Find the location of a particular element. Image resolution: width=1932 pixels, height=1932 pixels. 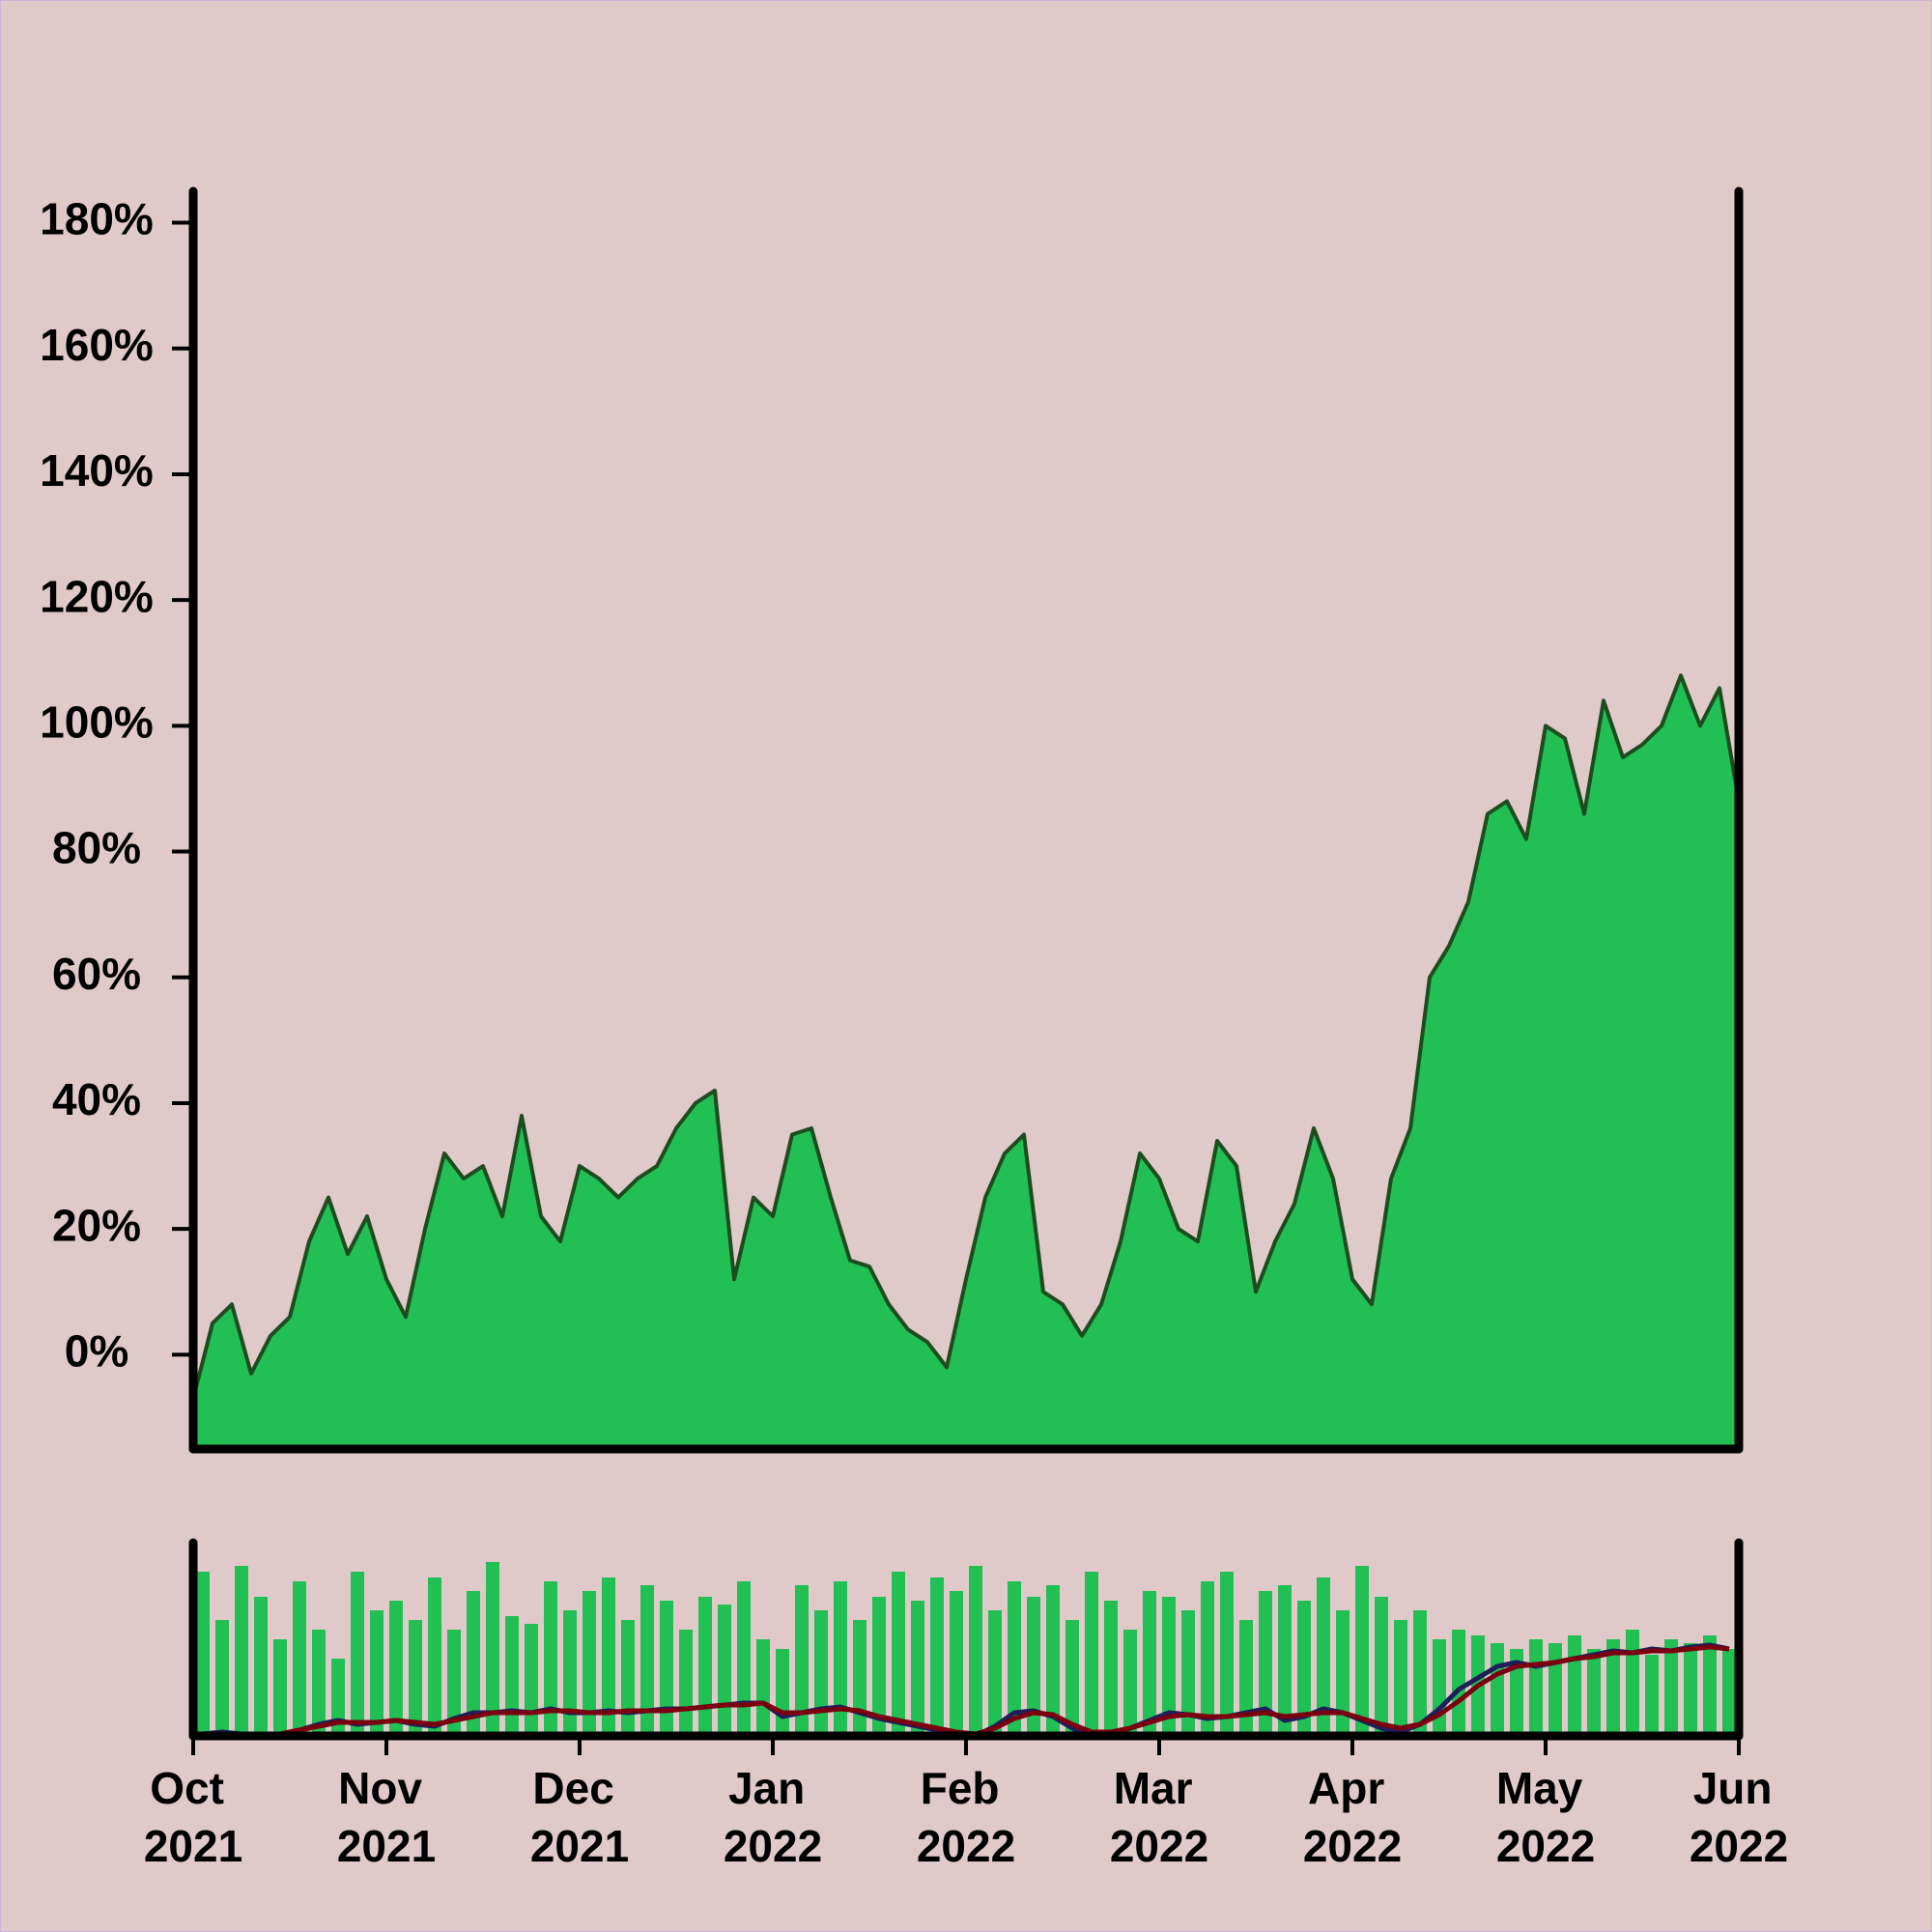

y-tick-label: 40% is located at coordinates (96, 1099).